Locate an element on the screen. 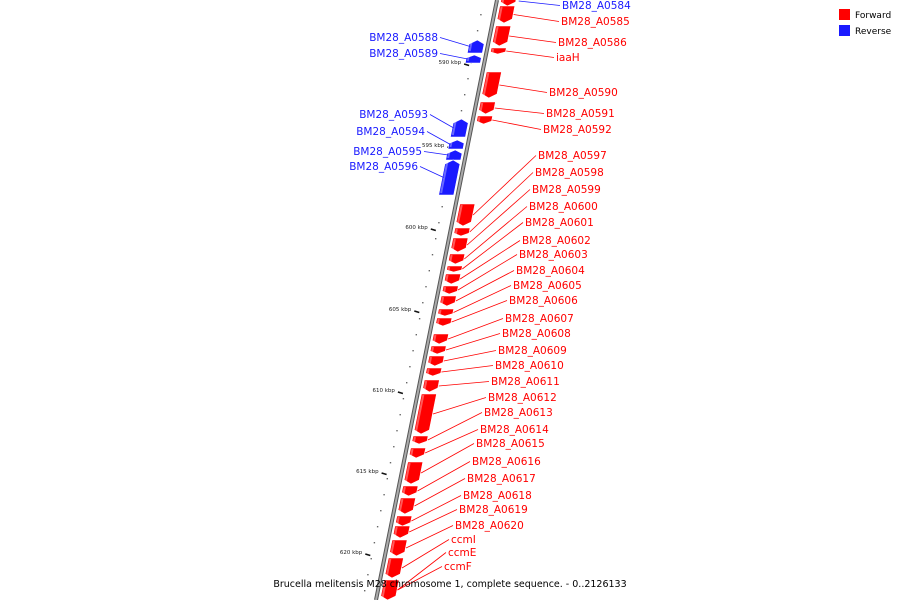  gene-label: BM28_A0617 is located at coordinates (501, 479).